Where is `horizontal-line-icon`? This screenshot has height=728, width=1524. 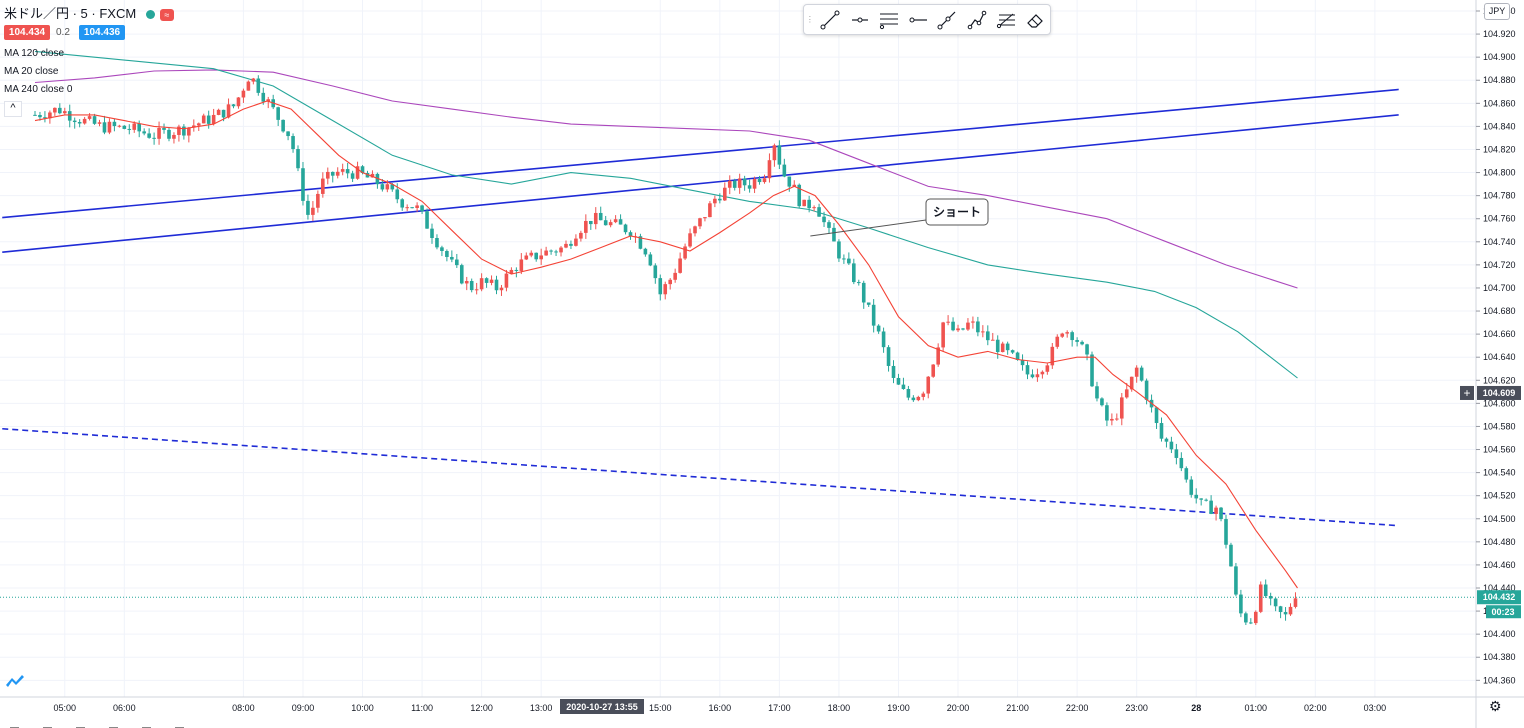
horizontal-line-icon is located at coordinates (918, 19).